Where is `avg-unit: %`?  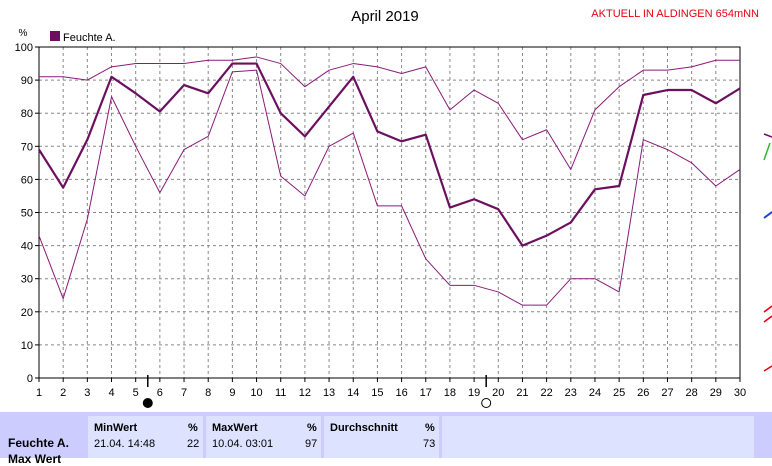
avg-unit: % is located at coordinates (430, 428).